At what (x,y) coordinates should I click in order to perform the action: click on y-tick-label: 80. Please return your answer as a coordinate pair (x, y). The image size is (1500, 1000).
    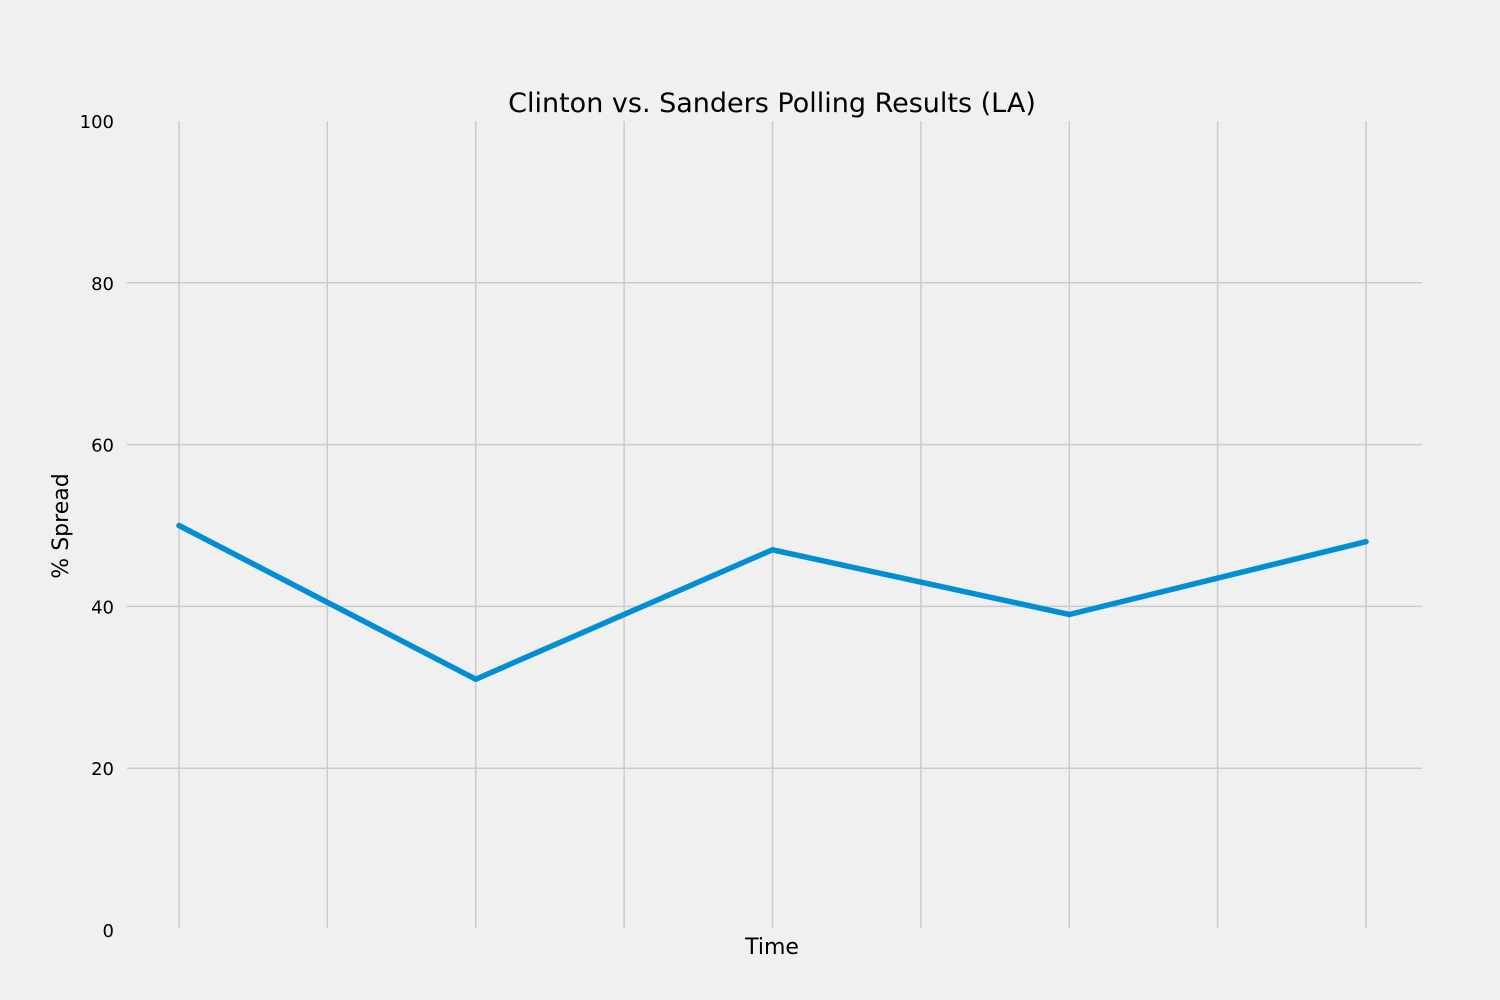
    Looking at the image, I should click on (102, 284).